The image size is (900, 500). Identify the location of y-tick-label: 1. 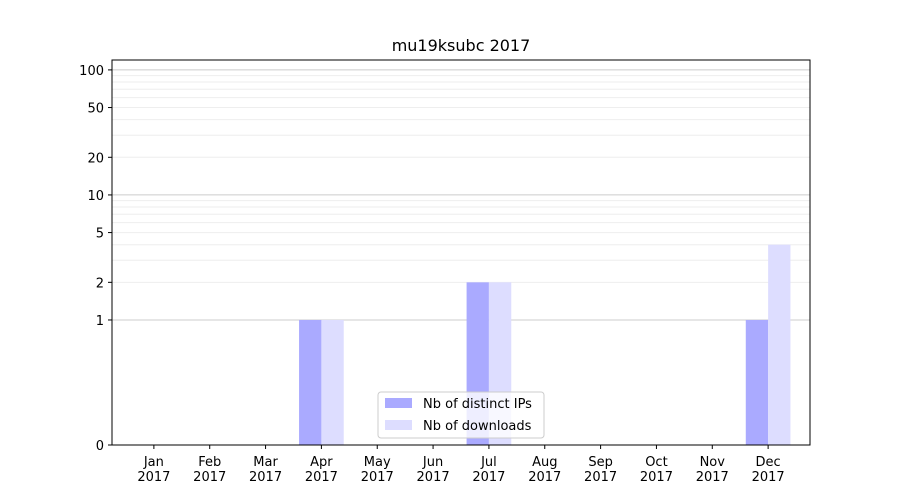
(100, 321).